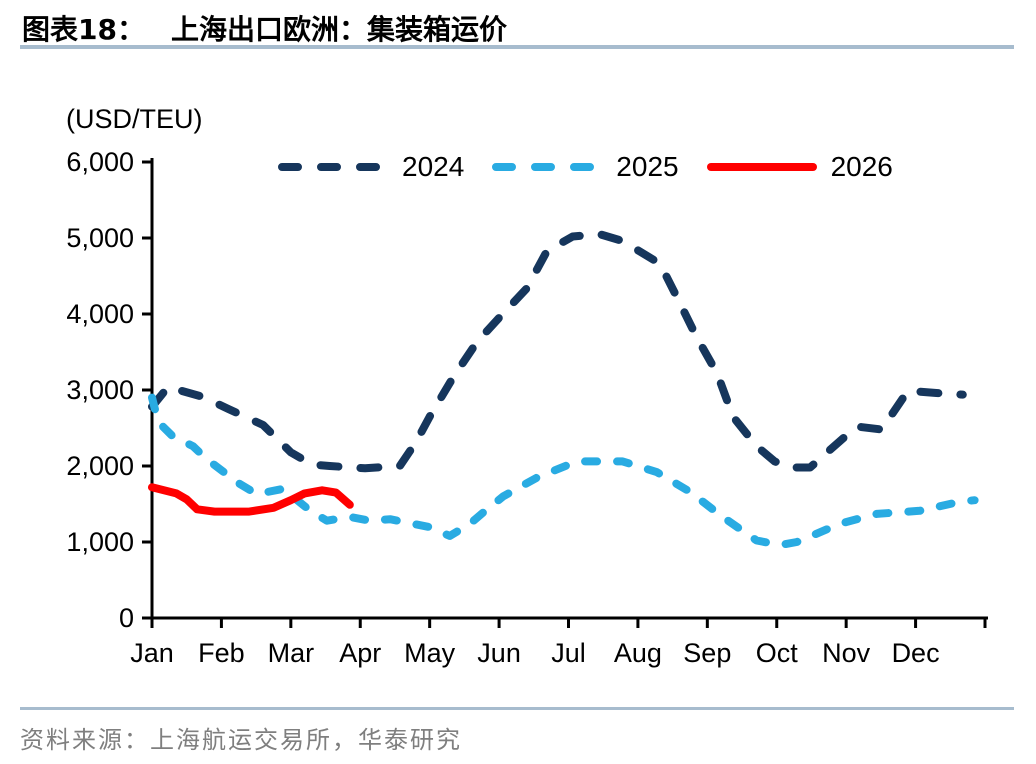 The image size is (1036, 764). What do you see at coordinates (761, 167) in the screenshot?
I see `legend-swatch-2026` at bounding box center [761, 167].